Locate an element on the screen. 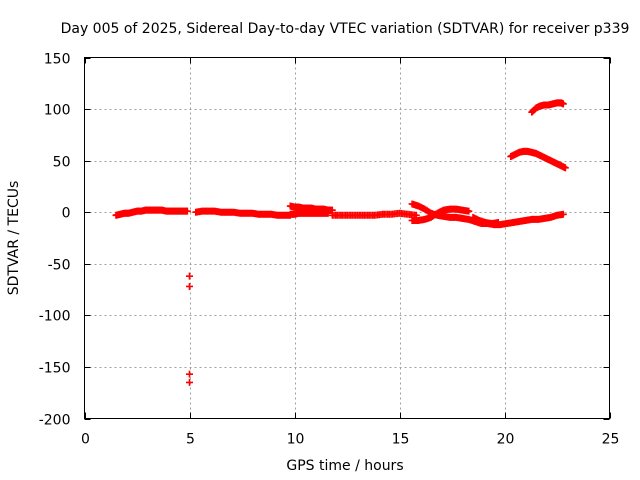  x-tick-label: 5 is located at coordinates (190, 440).